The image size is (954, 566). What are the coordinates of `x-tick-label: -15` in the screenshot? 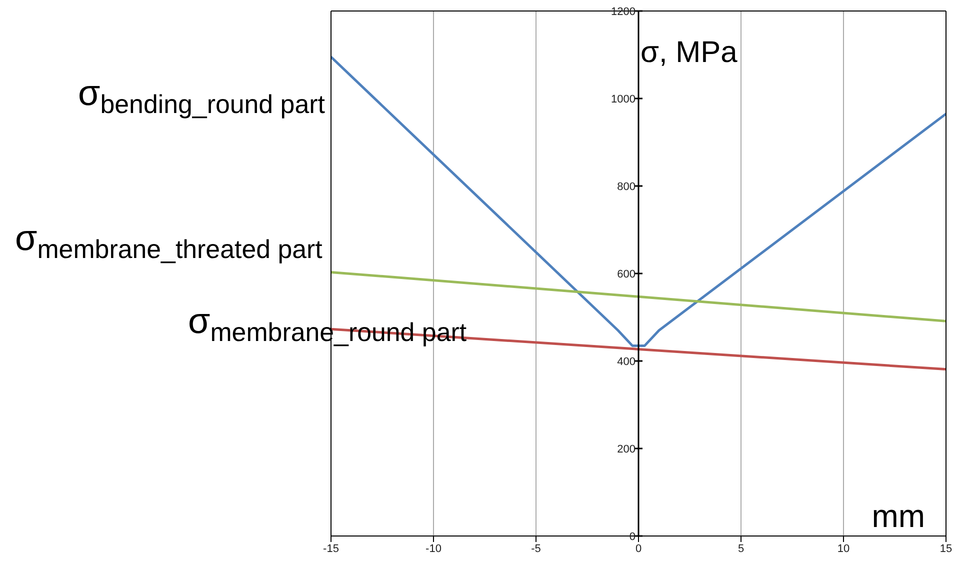 It's located at (331, 548).